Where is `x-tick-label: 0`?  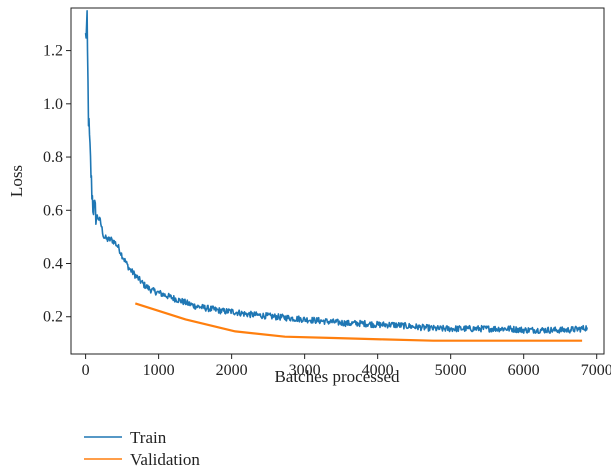 x-tick-label: 0 is located at coordinates (86, 370).